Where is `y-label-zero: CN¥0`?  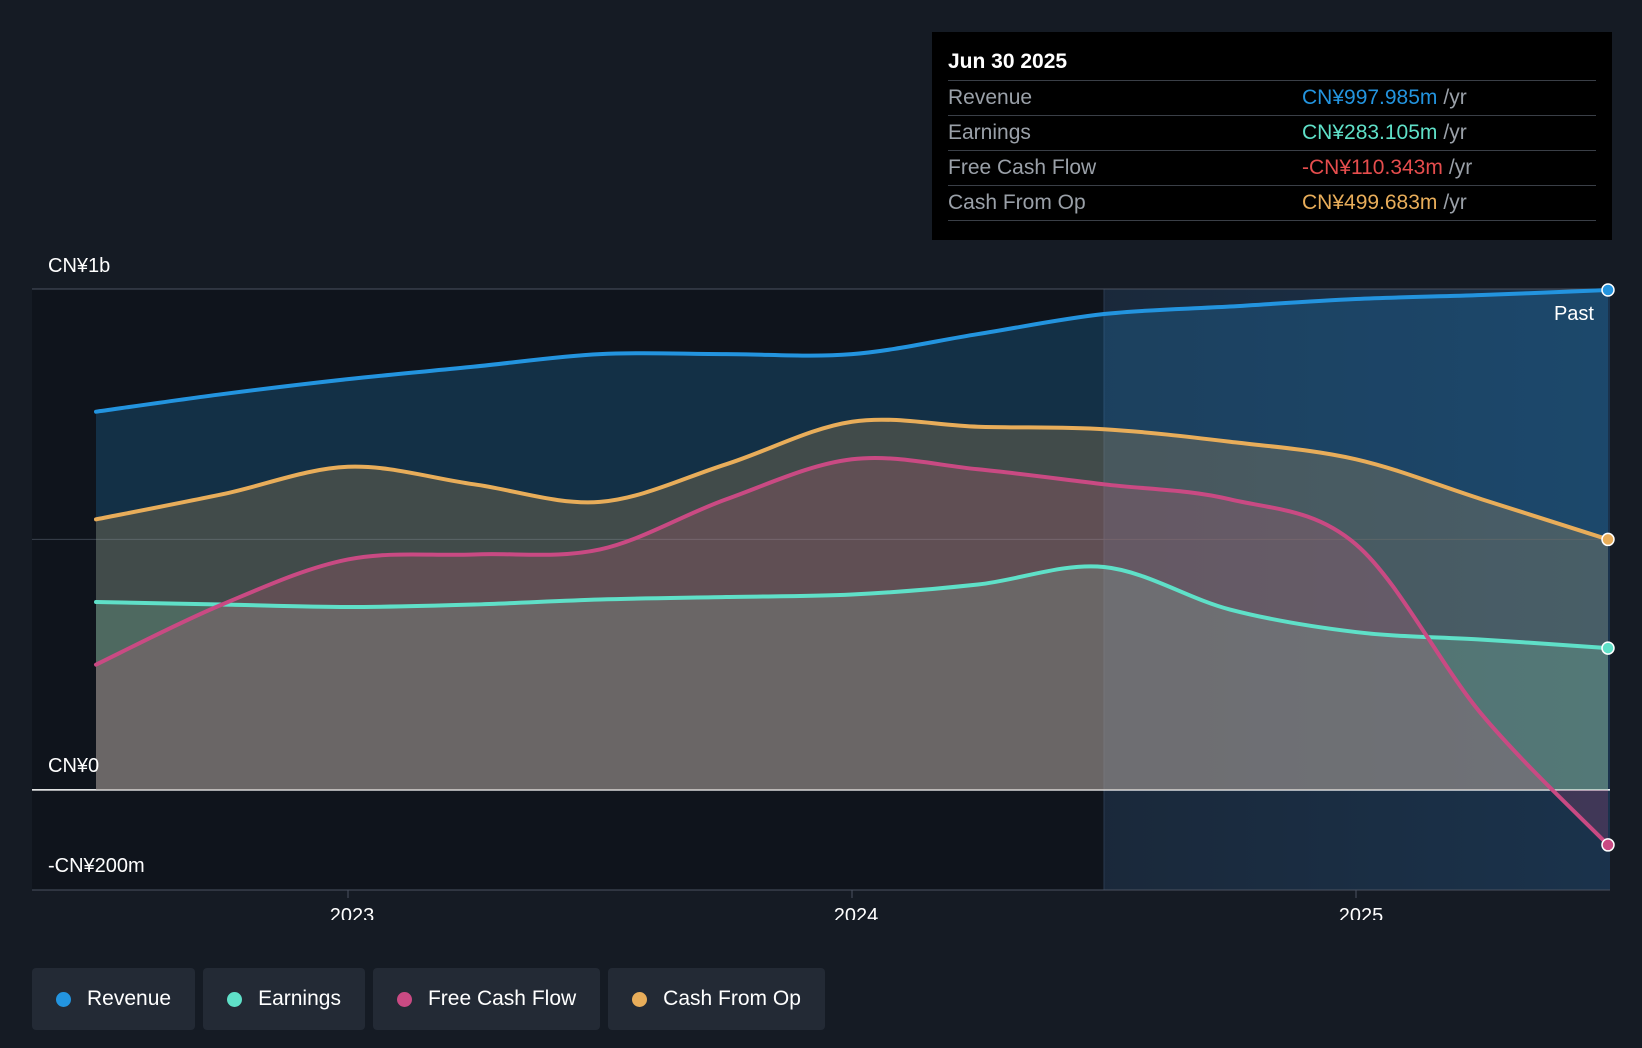
y-label-zero: CN¥0 is located at coordinates (73, 766).